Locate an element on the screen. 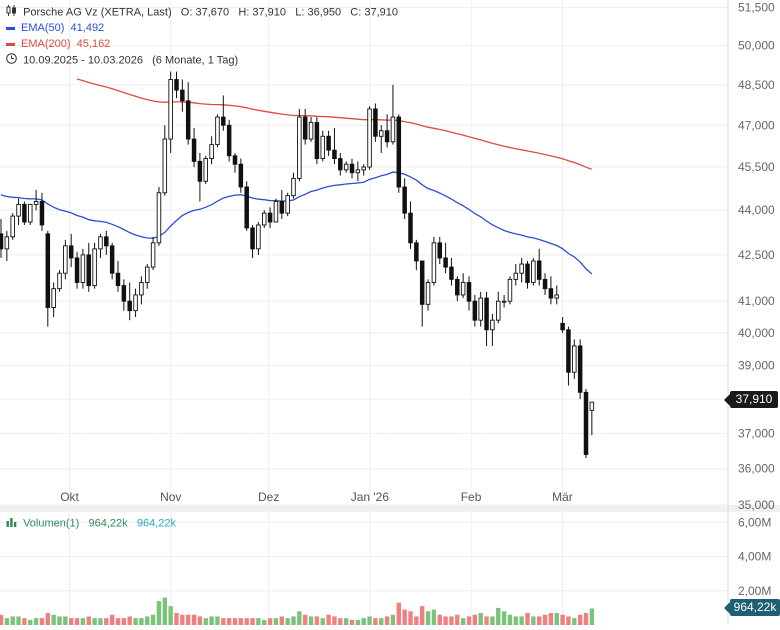  y-tick-label: 42,500 is located at coordinates (756, 255).